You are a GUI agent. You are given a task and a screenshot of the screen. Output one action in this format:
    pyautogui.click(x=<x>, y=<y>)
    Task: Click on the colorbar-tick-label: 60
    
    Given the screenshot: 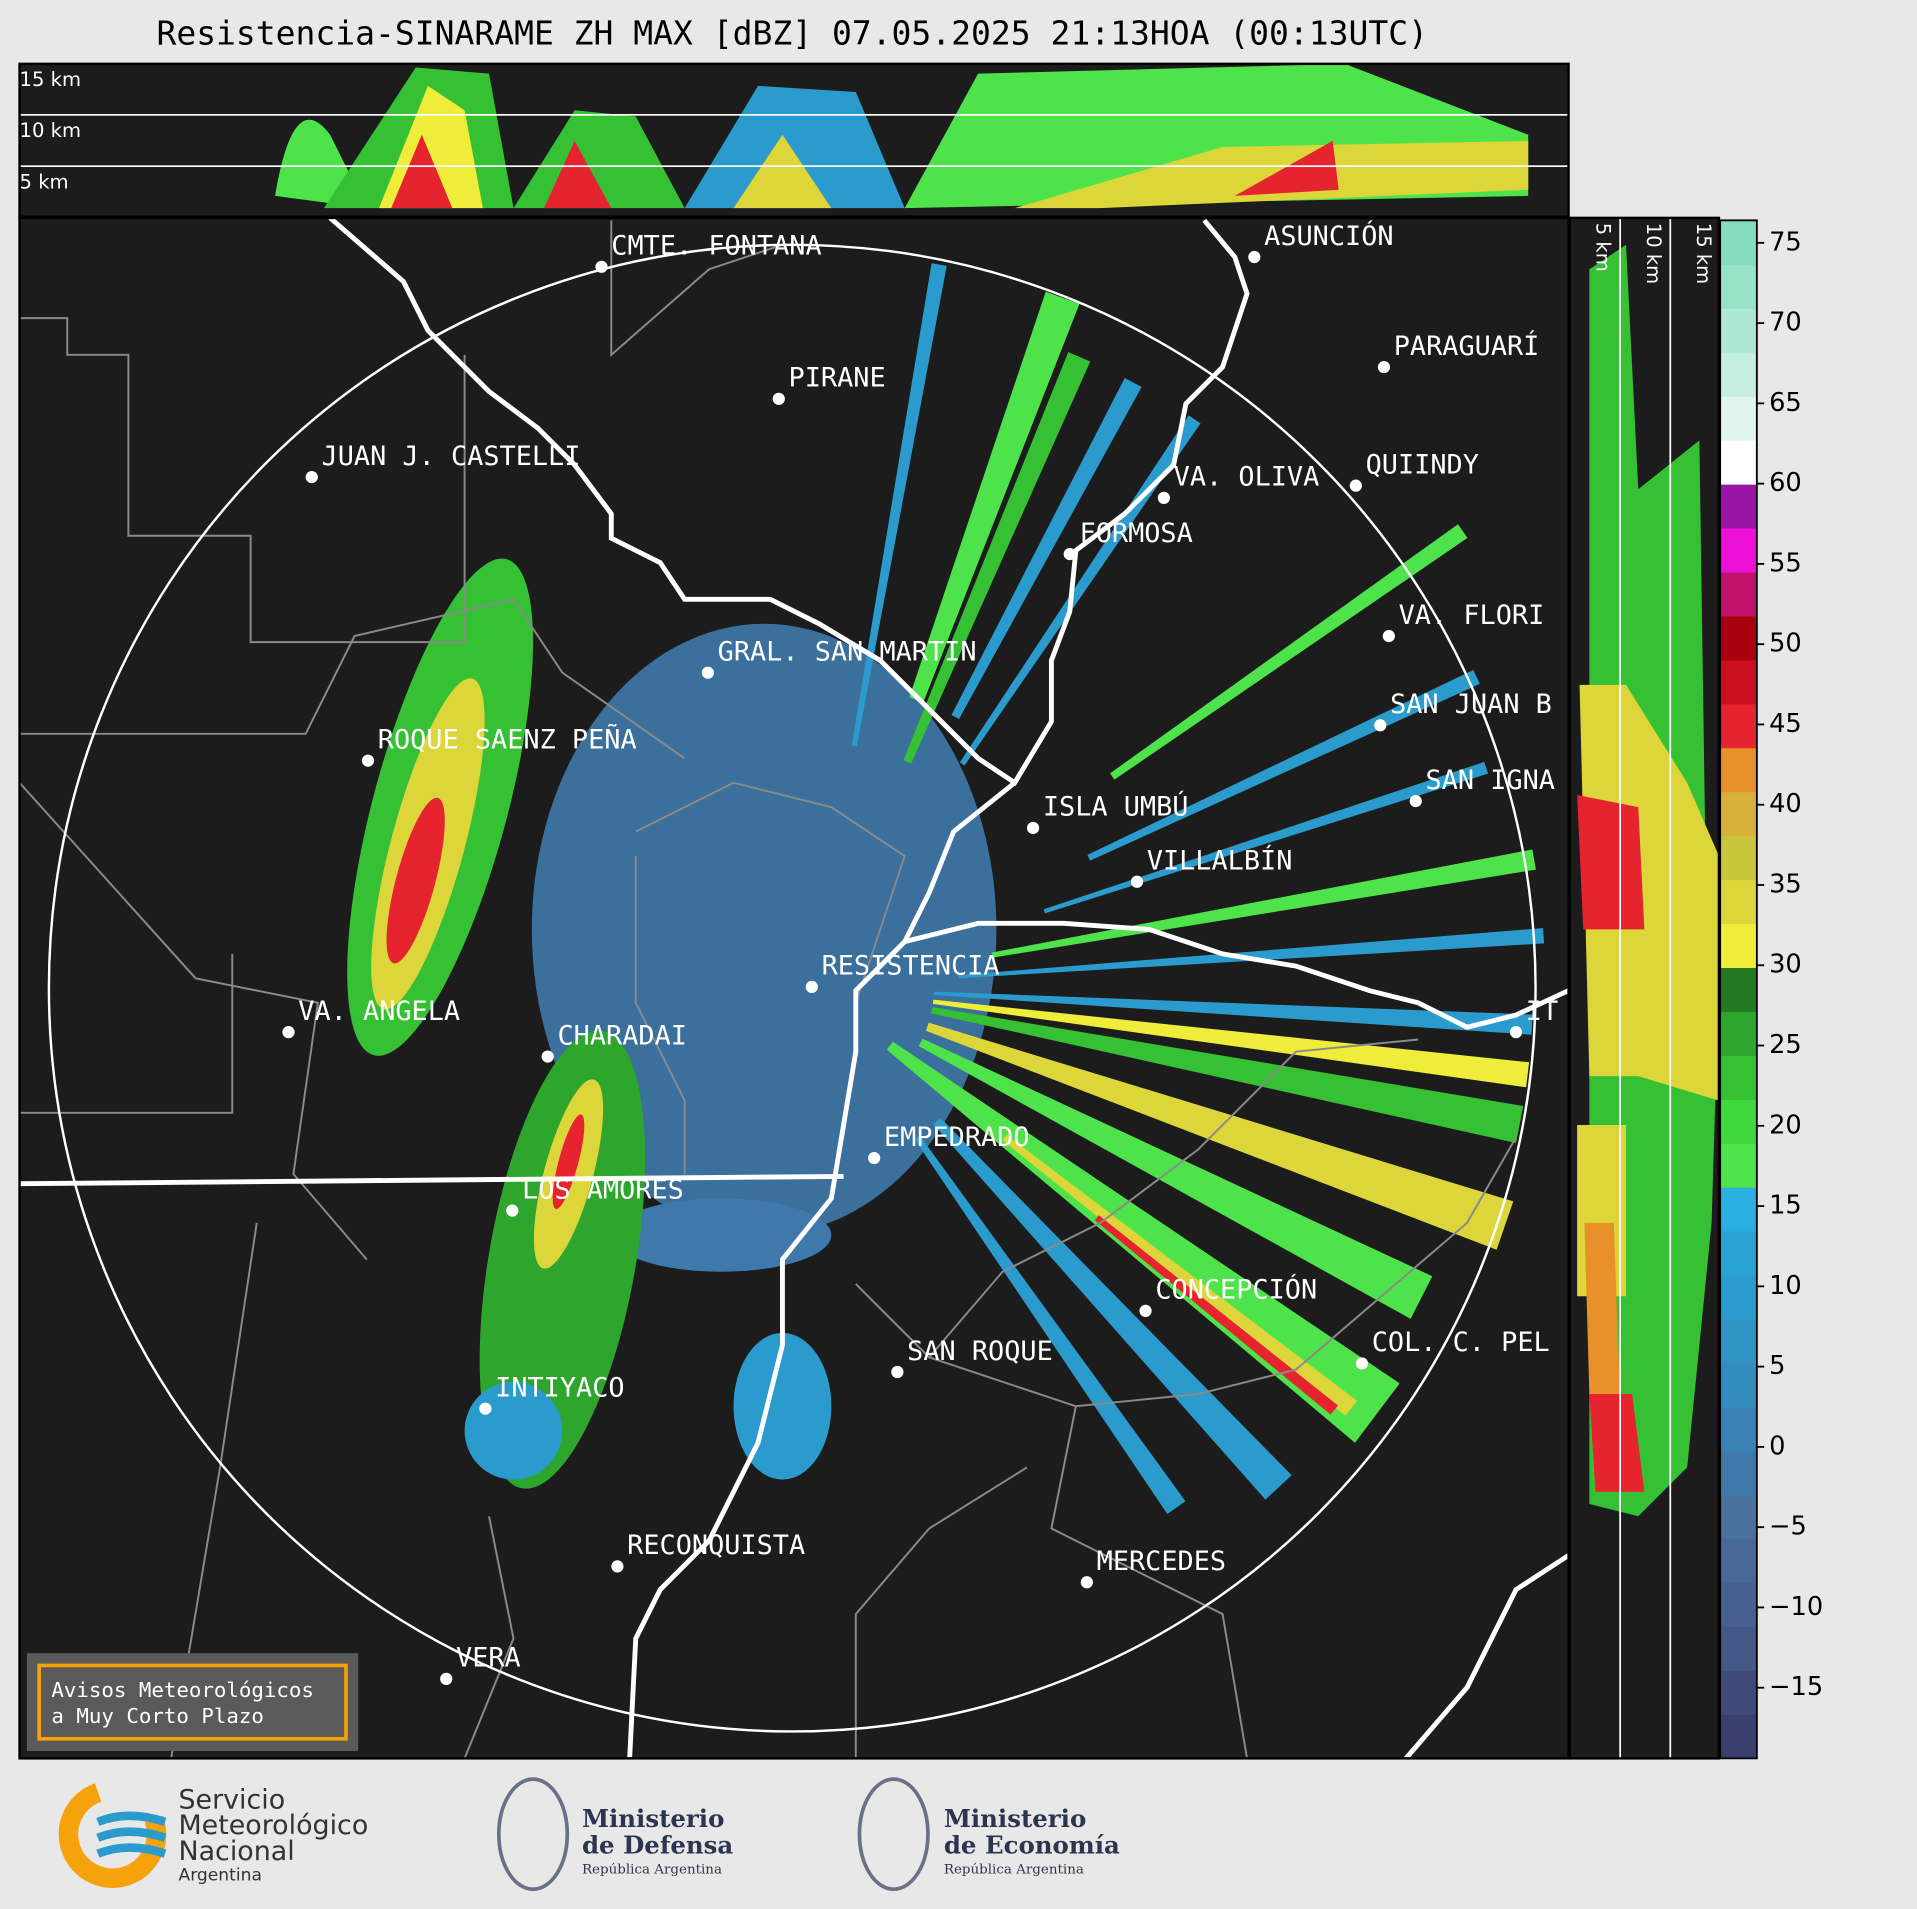 What is the action you would take?
    pyautogui.click(x=1785, y=483)
    